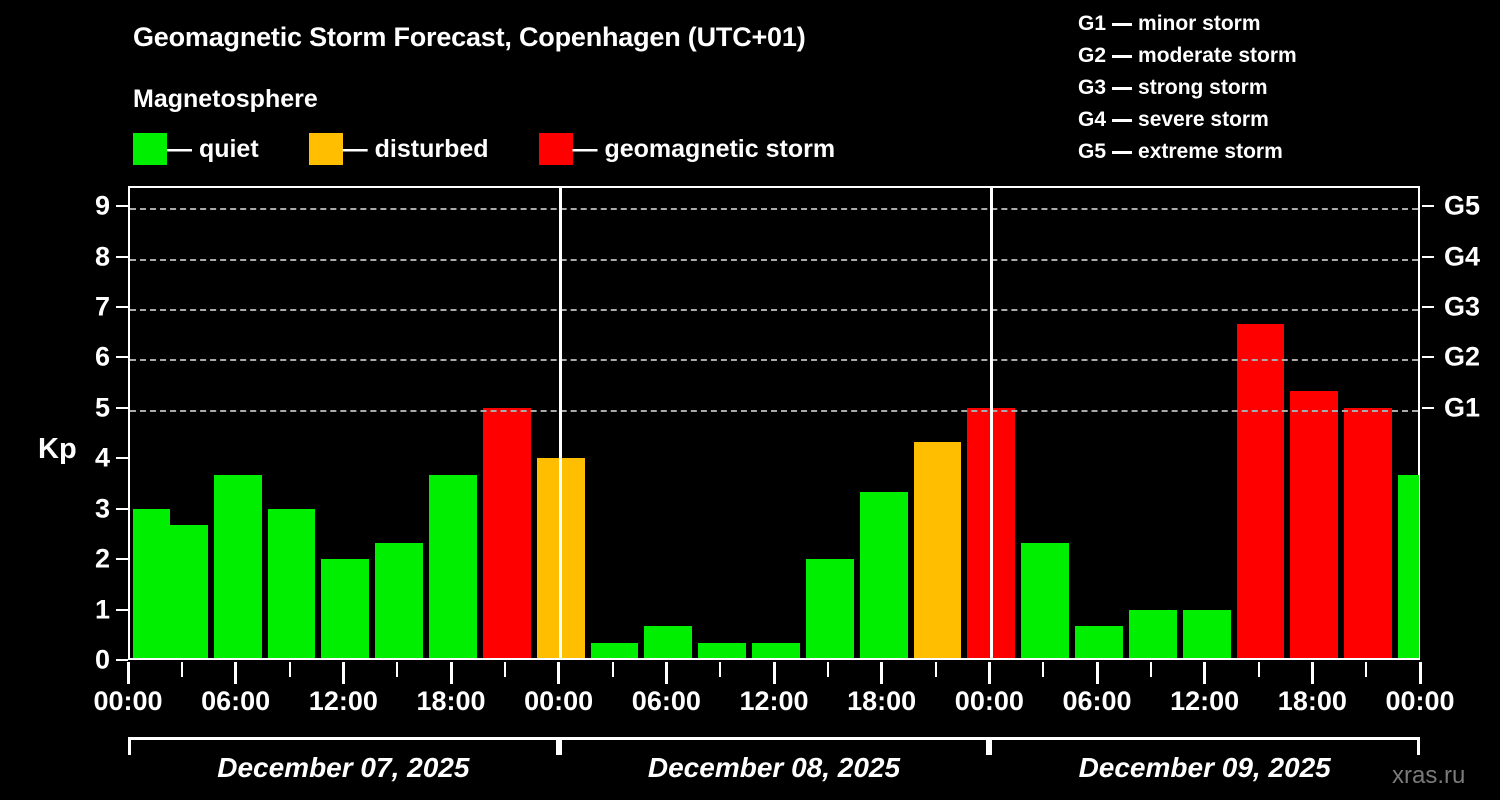 The image size is (1500, 800). I want to click on gscale-row-g3: G3 strong storm, so click(1187, 88).